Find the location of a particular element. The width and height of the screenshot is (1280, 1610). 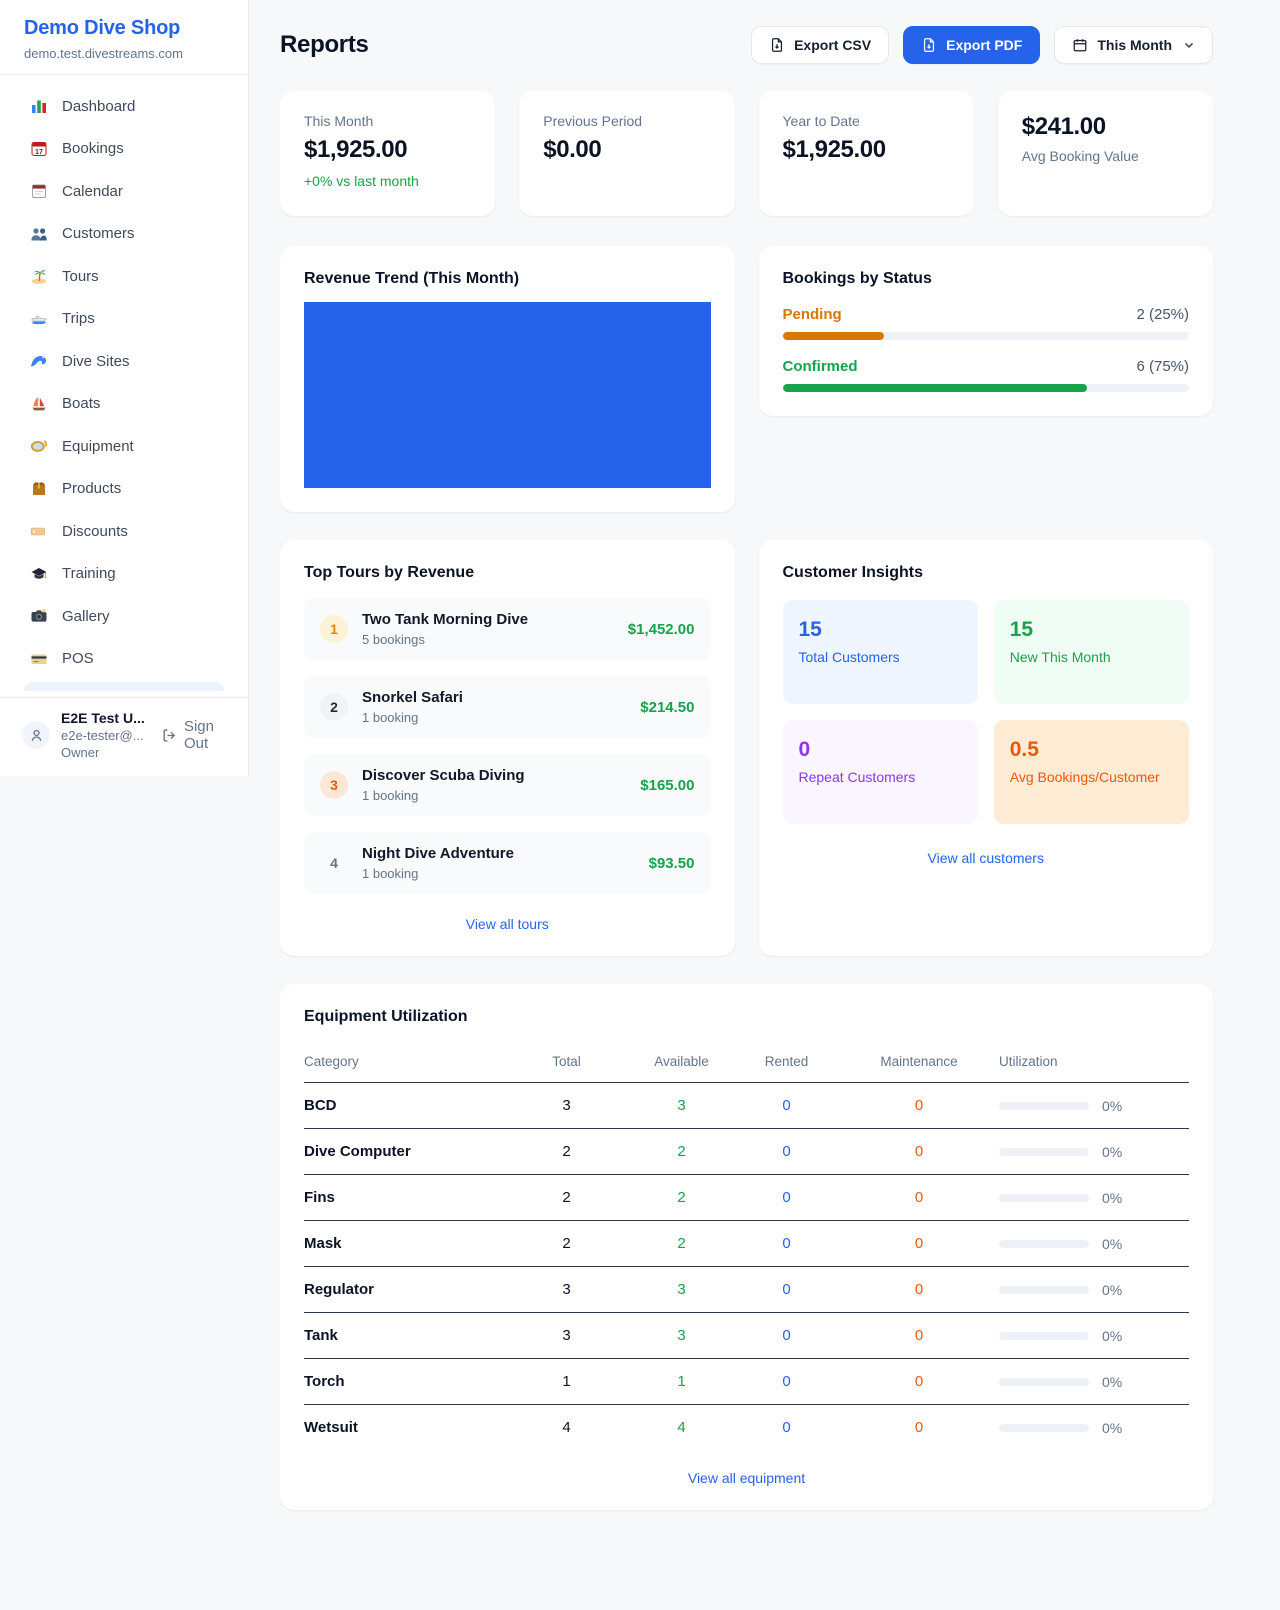

sidebar-item-reports-partial is located at coordinates (124, 686).